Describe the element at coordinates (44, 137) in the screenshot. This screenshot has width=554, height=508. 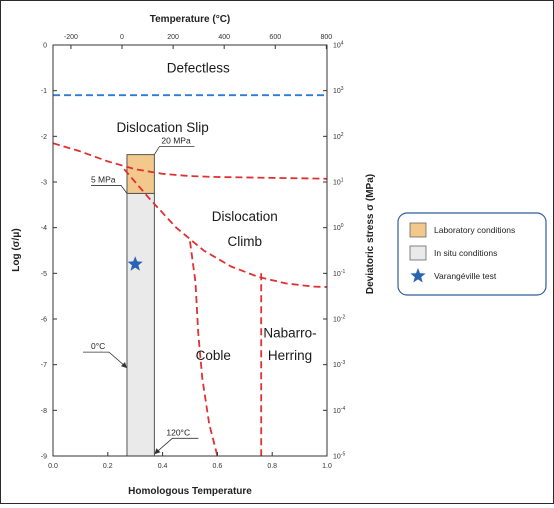
I see `y-tick-label: -2` at that location.